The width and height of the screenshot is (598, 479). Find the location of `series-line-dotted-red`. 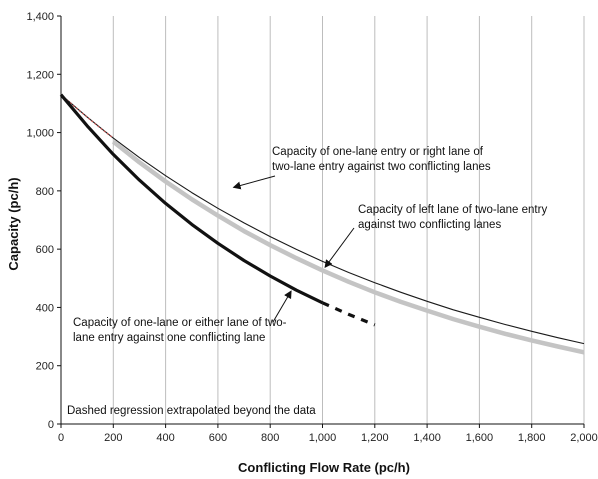

series-line-dotted-red is located at coordinates (87, 116).